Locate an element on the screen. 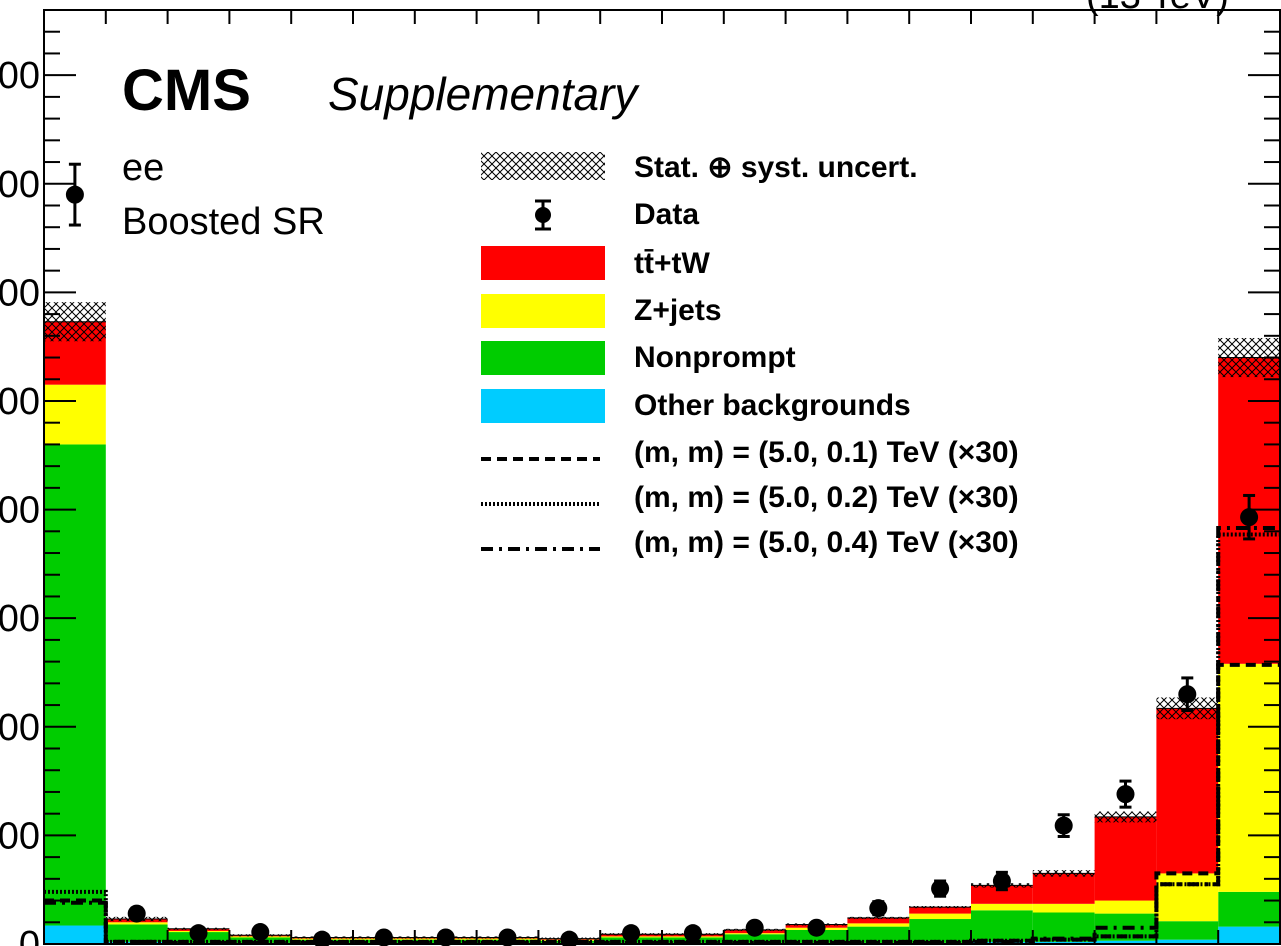 This screenshot has height=946, width=1281. legend-nonprompt-label: Nonprompt is located at coordinates (715, 357).